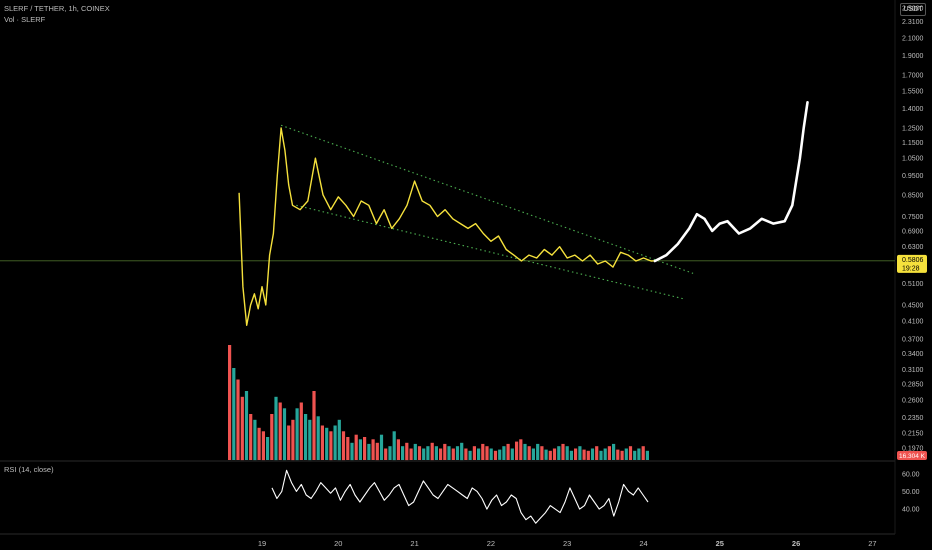 This screenshot has width=932, height=550. What do you see at coordinates (913, 22) in the screenshot?
I see `price-tick-label: 2.3100` at bounding box center [913, 22].